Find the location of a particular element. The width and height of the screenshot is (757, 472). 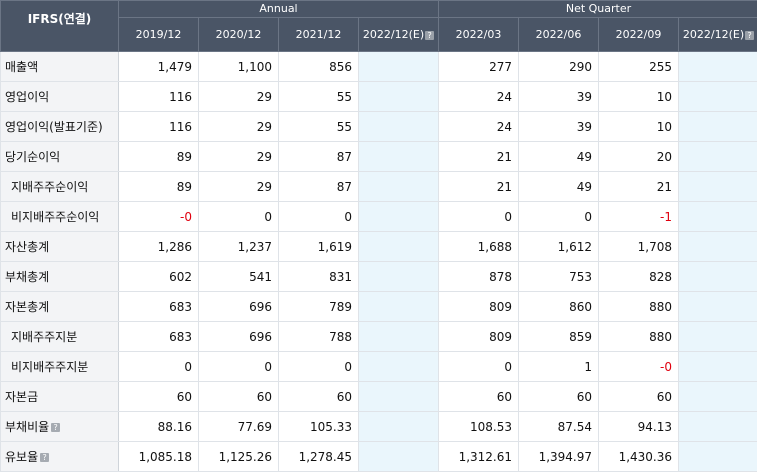

value-cell: 1,312.61 is located at coordinates (479, 457).